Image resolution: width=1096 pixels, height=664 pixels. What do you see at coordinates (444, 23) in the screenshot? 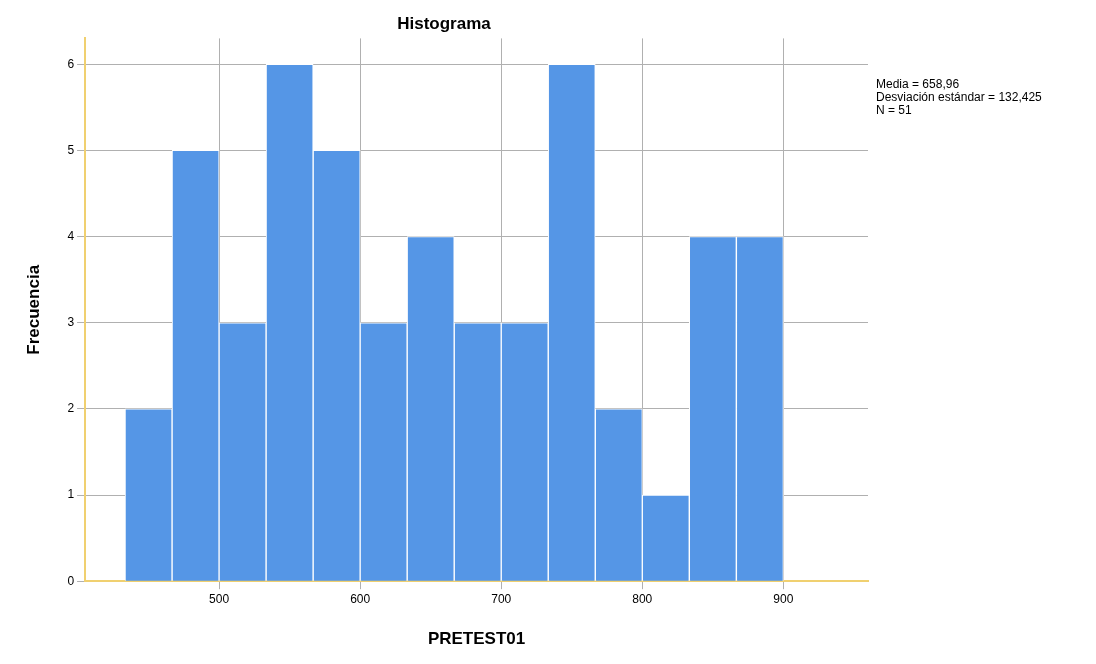
I see `chart-title: Histograma` at bounding box center [444, 23].